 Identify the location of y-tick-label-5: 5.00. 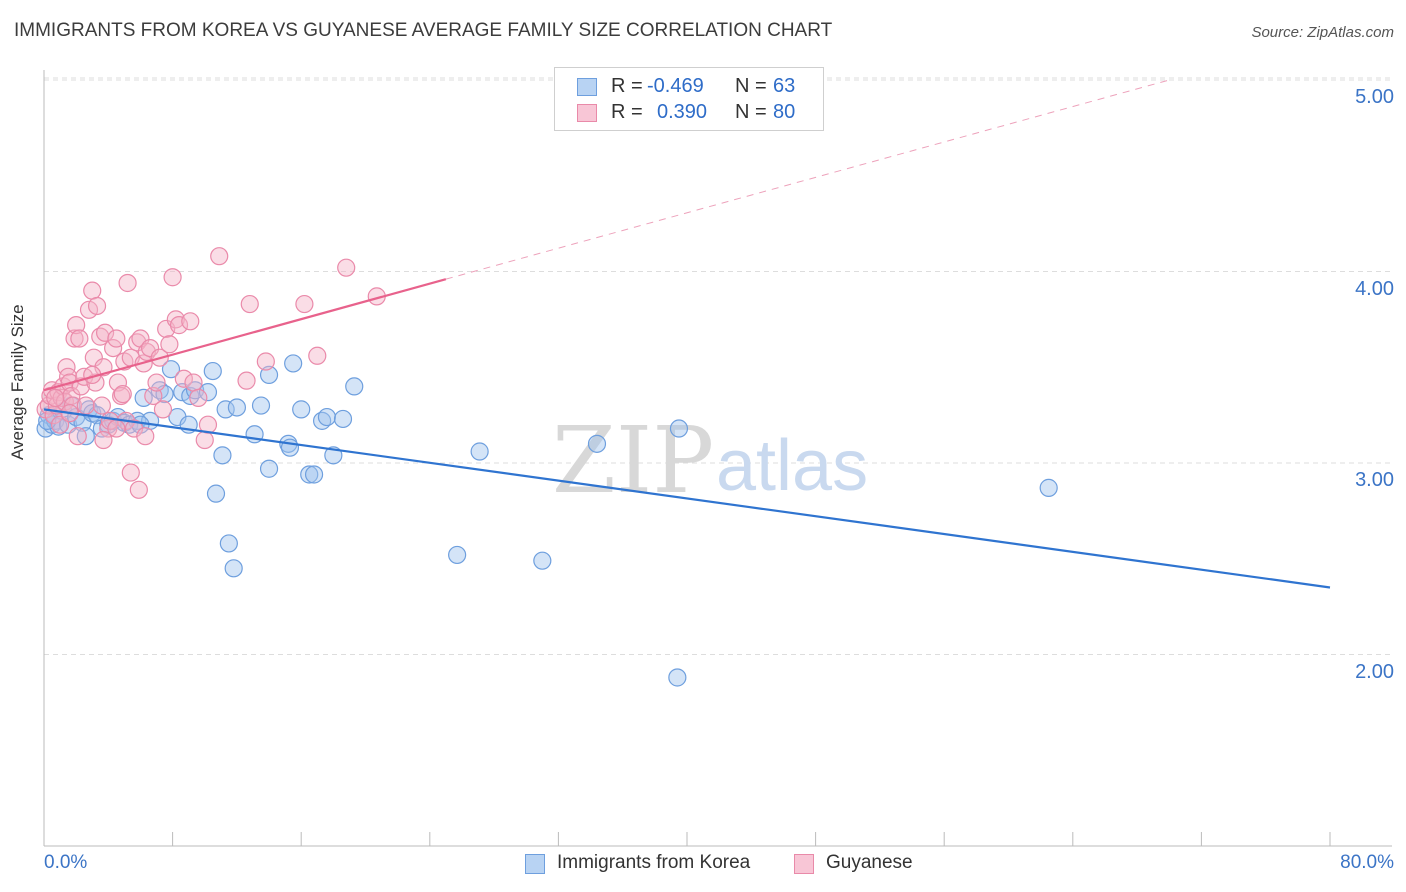
(1374, 97).